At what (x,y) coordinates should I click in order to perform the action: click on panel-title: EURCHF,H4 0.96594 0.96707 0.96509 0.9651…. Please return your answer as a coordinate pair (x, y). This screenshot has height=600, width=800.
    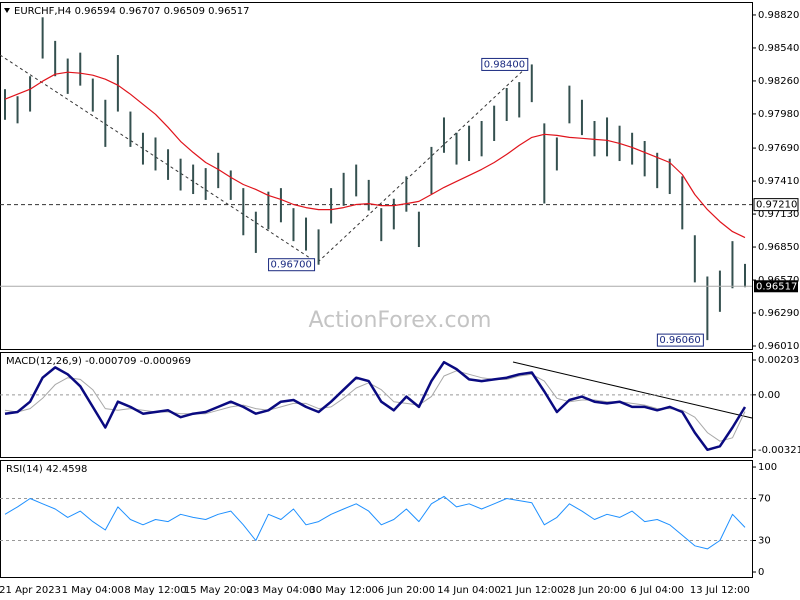
    Looking at the image, I should click on (132, 11).